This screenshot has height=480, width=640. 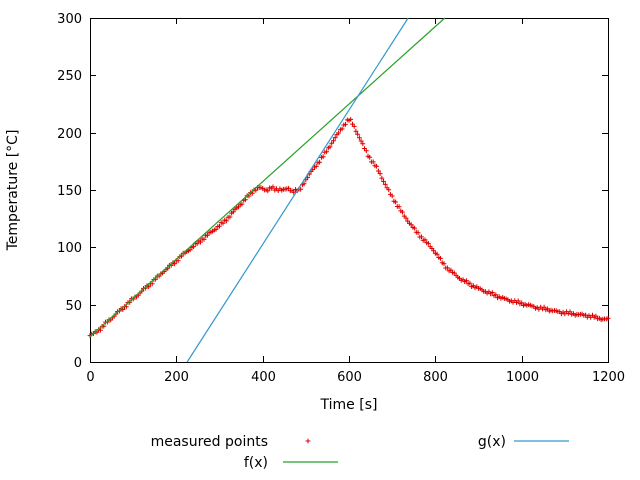 What do you see at coordinates (69, 248) in the screenshot?
I see `y-tick-label: 100` at bounding box center [69, 248].